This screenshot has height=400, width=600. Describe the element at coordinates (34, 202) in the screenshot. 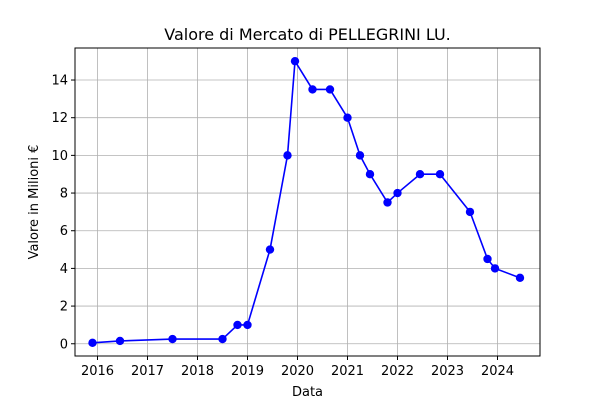

I see `y-axis-label: Valore in Milioni €` at that location.